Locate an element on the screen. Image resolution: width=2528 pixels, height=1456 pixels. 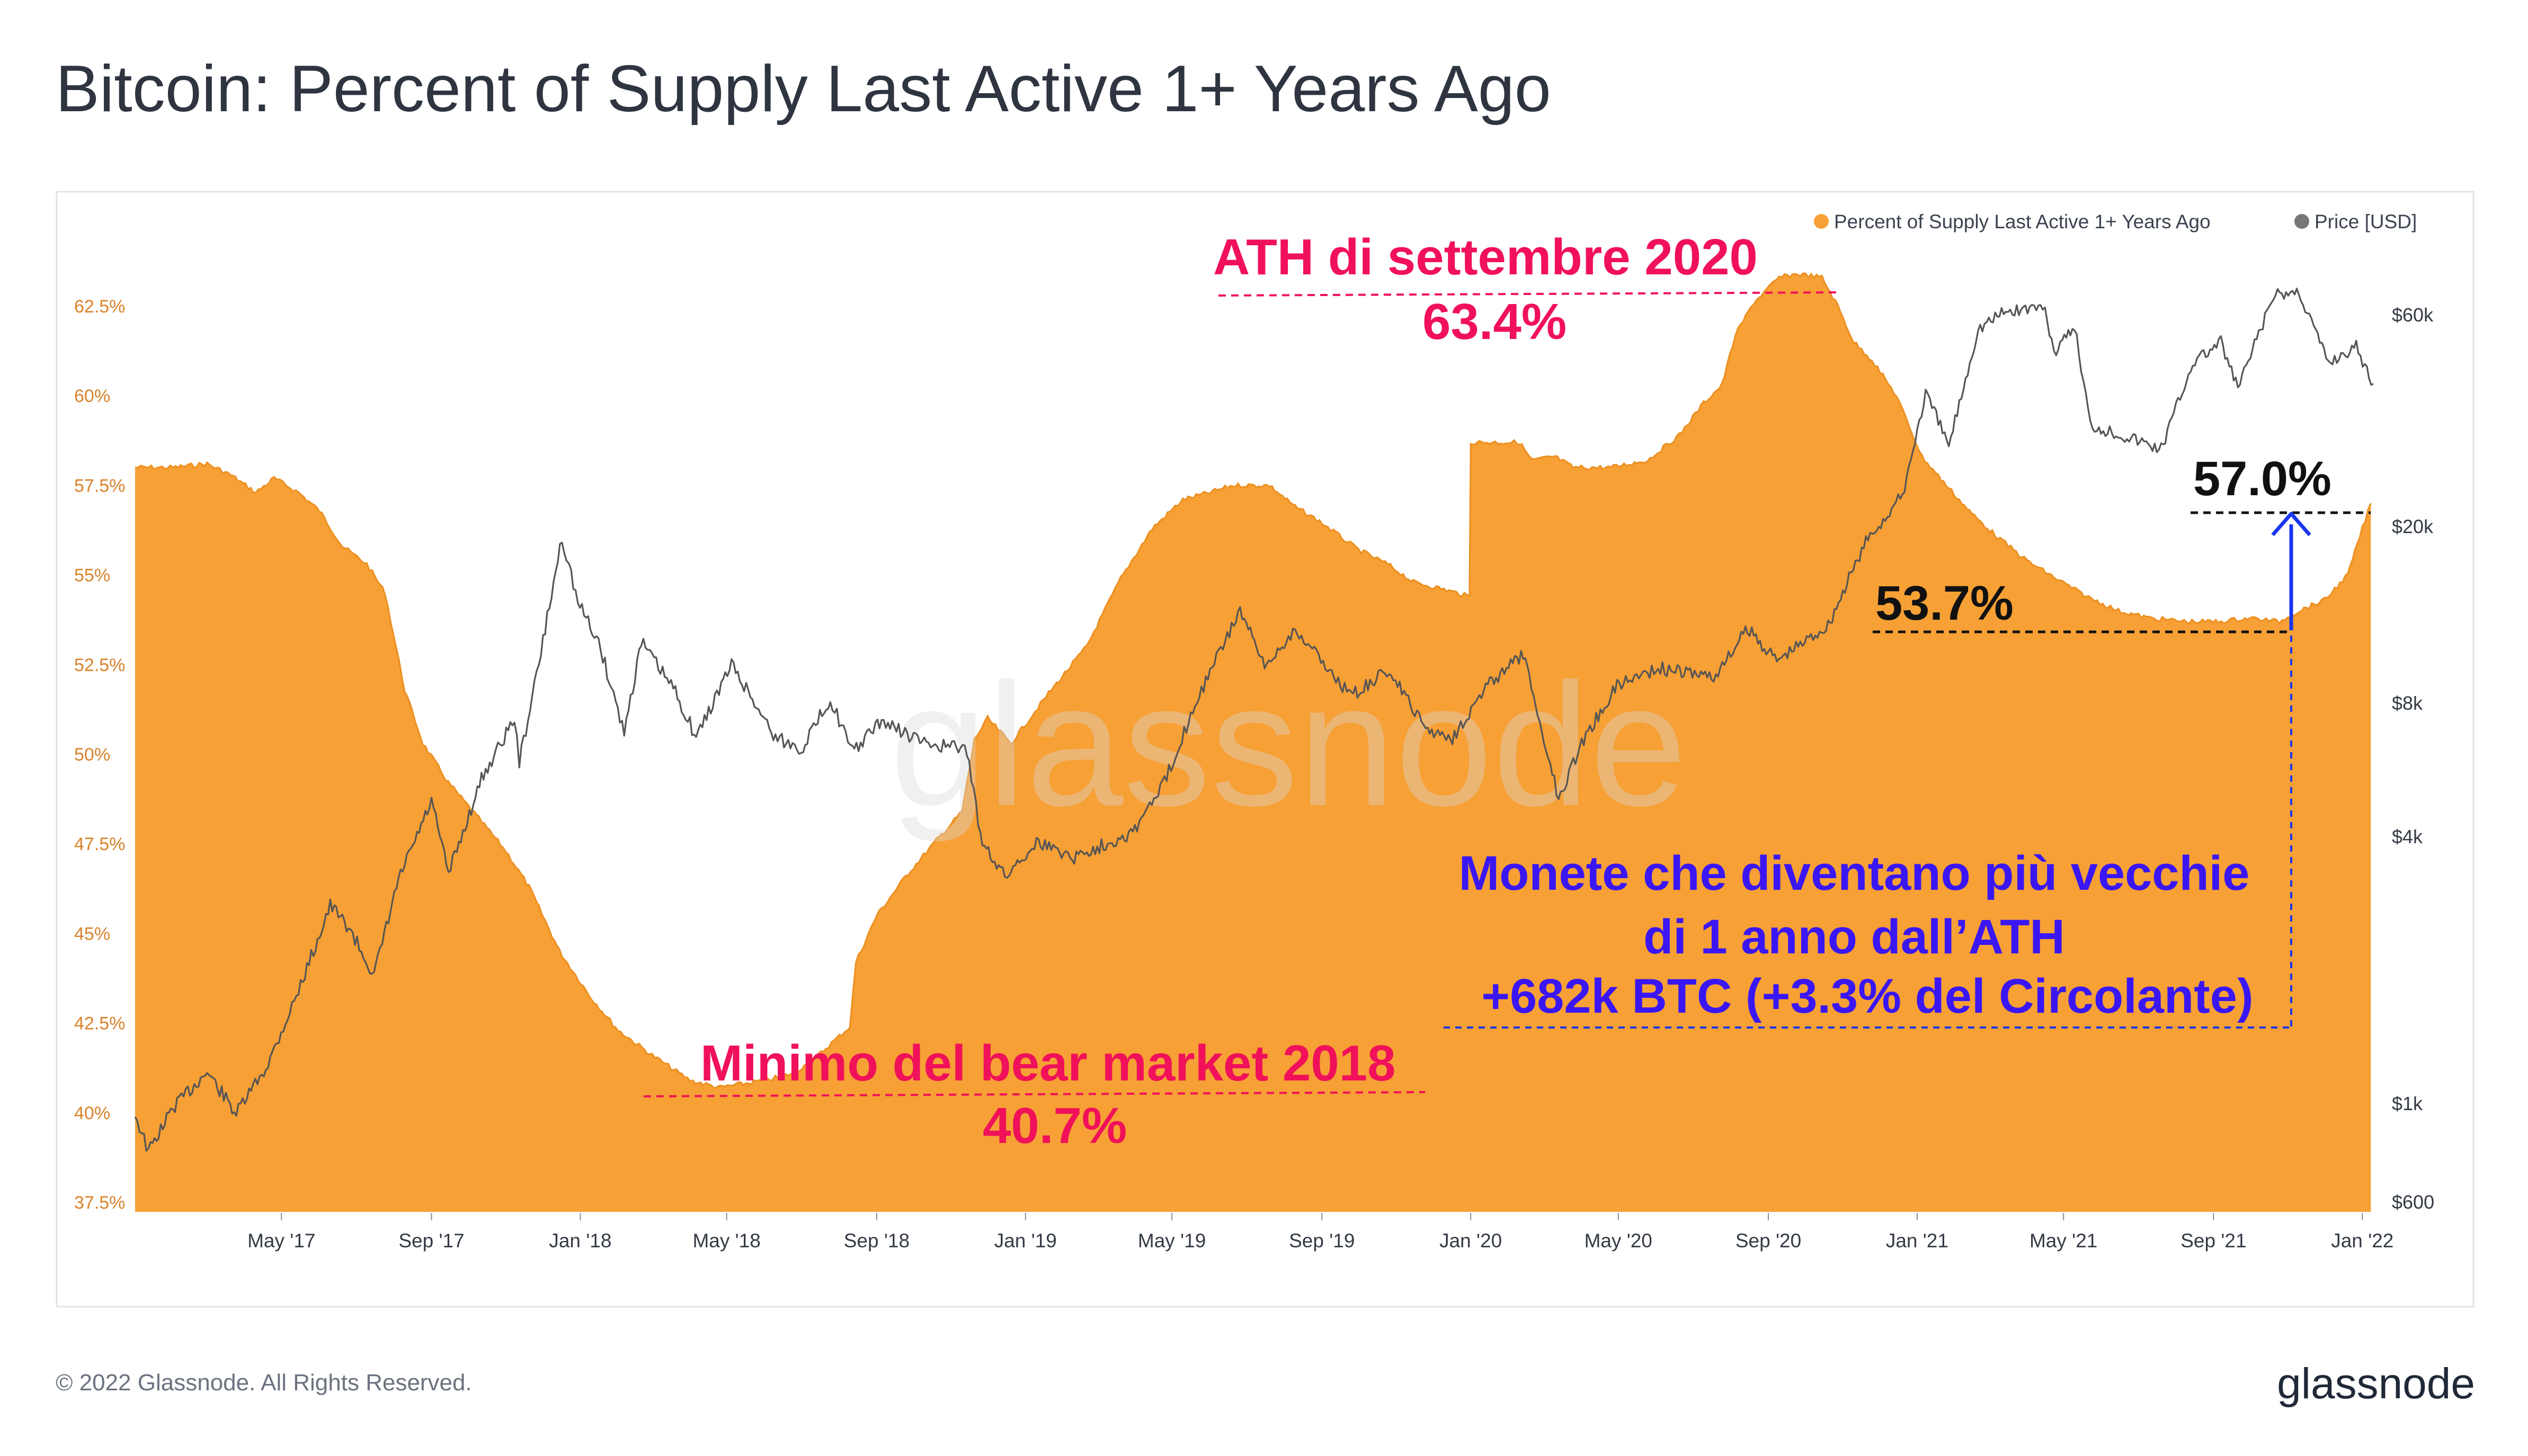
y-right-tick-label: $4k is located at coordinates (2407, 836).